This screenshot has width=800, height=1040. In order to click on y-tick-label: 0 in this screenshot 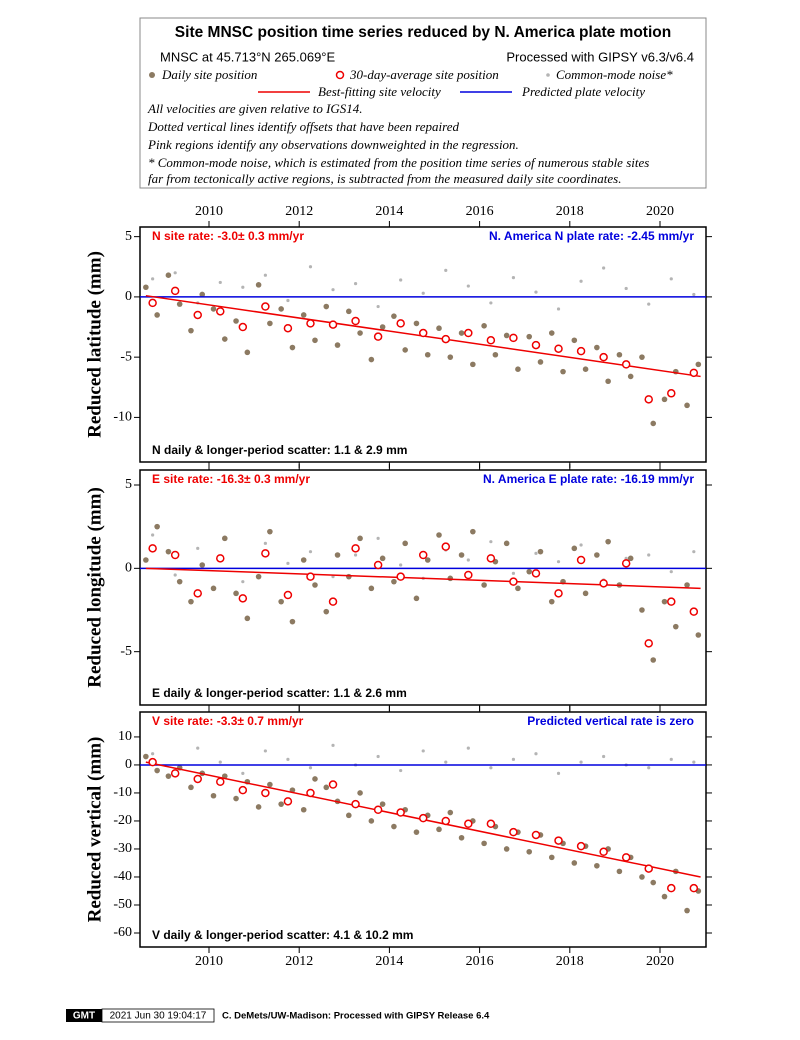, I will do `click(128, 568)`.